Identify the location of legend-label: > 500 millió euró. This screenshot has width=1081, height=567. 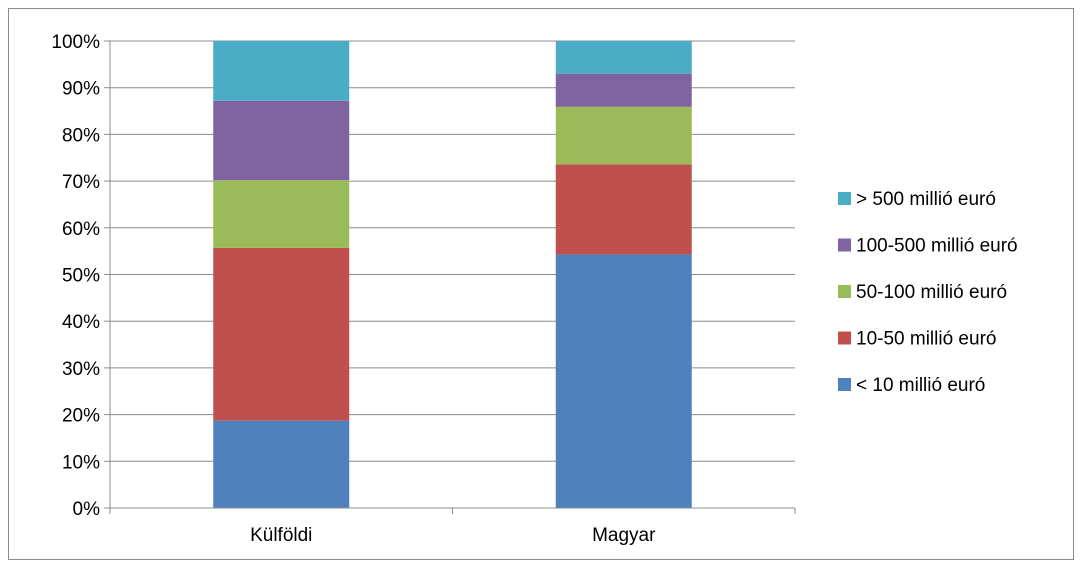
(926, 199).